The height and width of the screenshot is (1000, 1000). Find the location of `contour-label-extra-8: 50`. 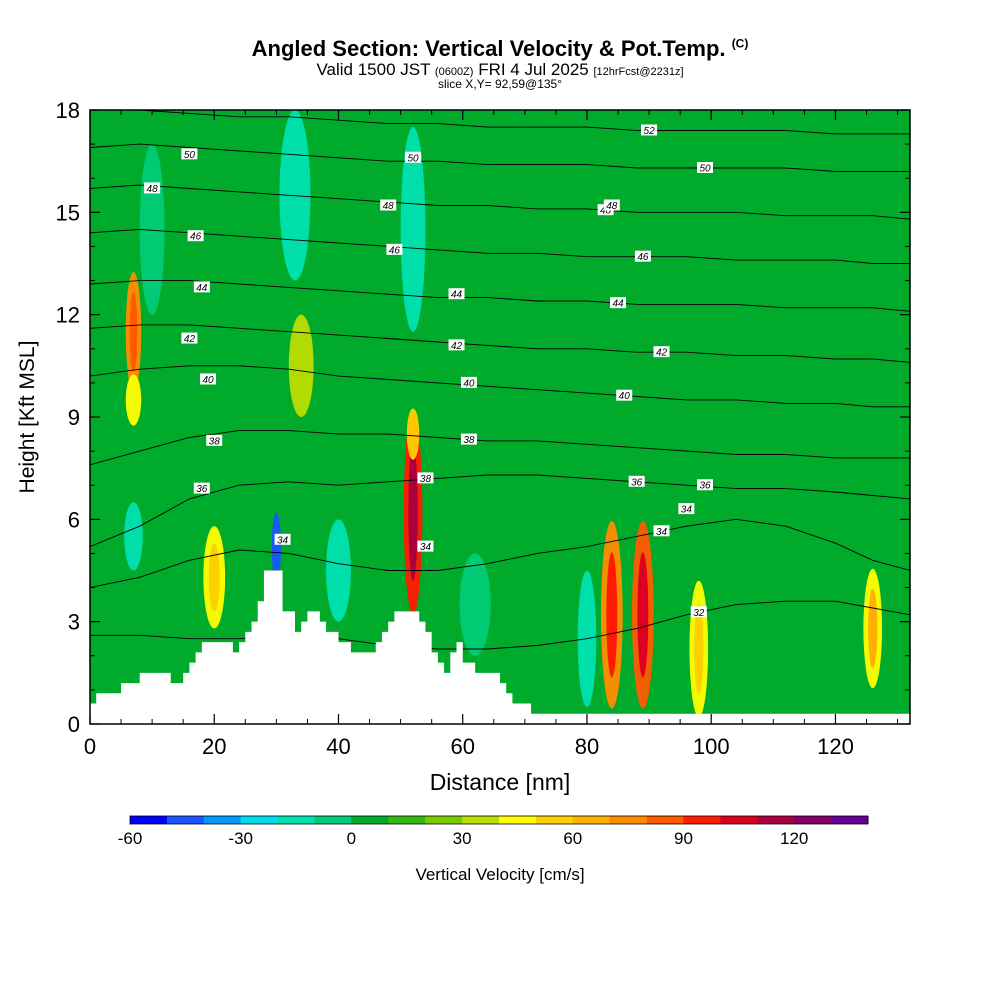

contour-label-extra-8: 50 is located at coordinates (413, 157).